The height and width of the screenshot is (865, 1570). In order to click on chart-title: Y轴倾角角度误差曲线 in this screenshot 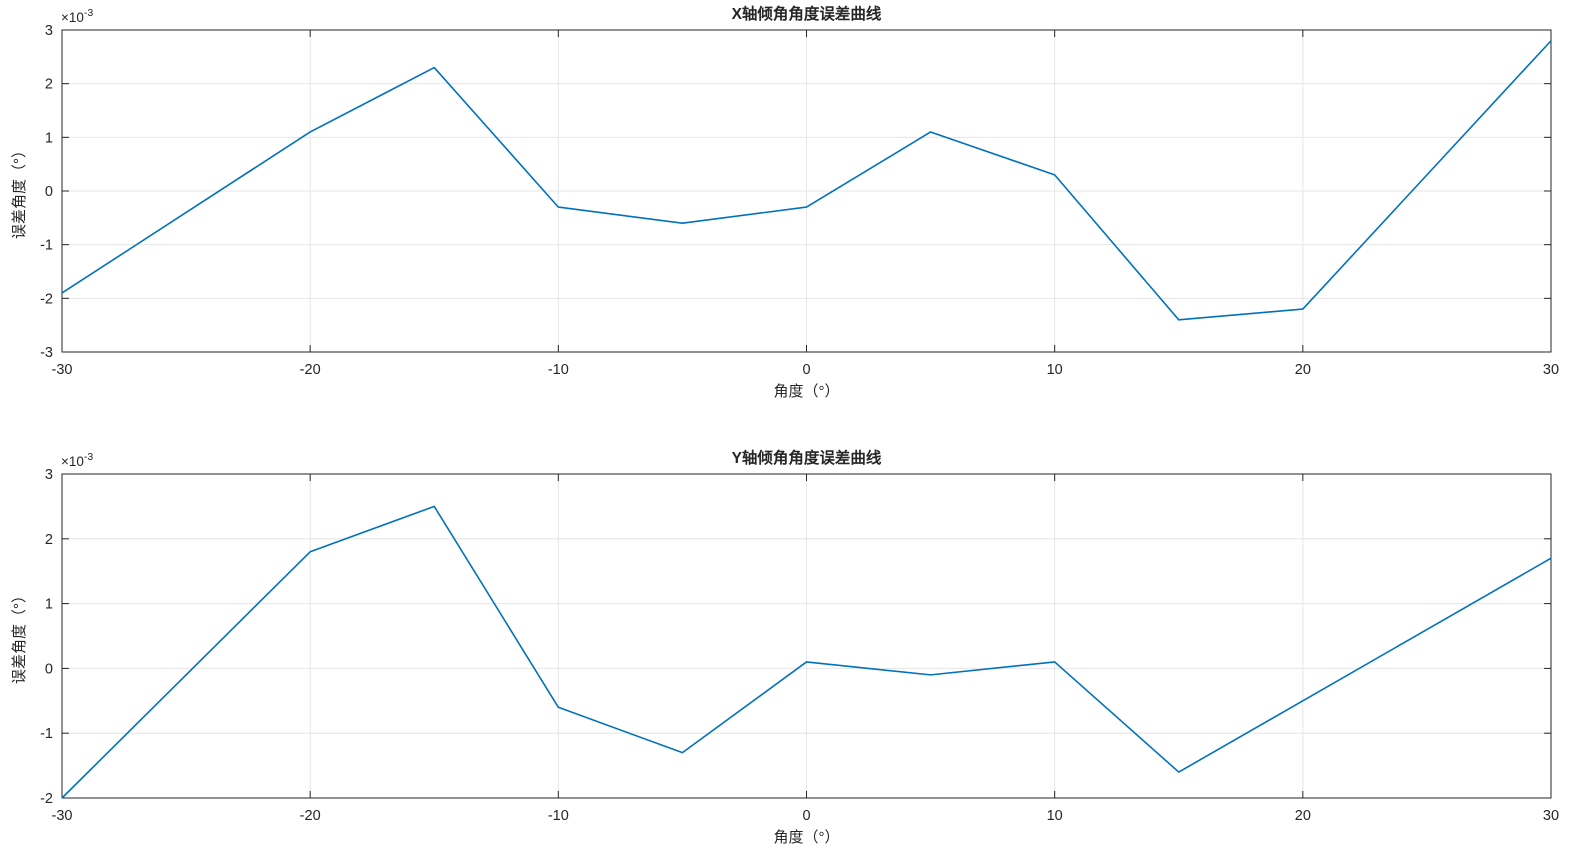, I will do `click(807, 457)`.